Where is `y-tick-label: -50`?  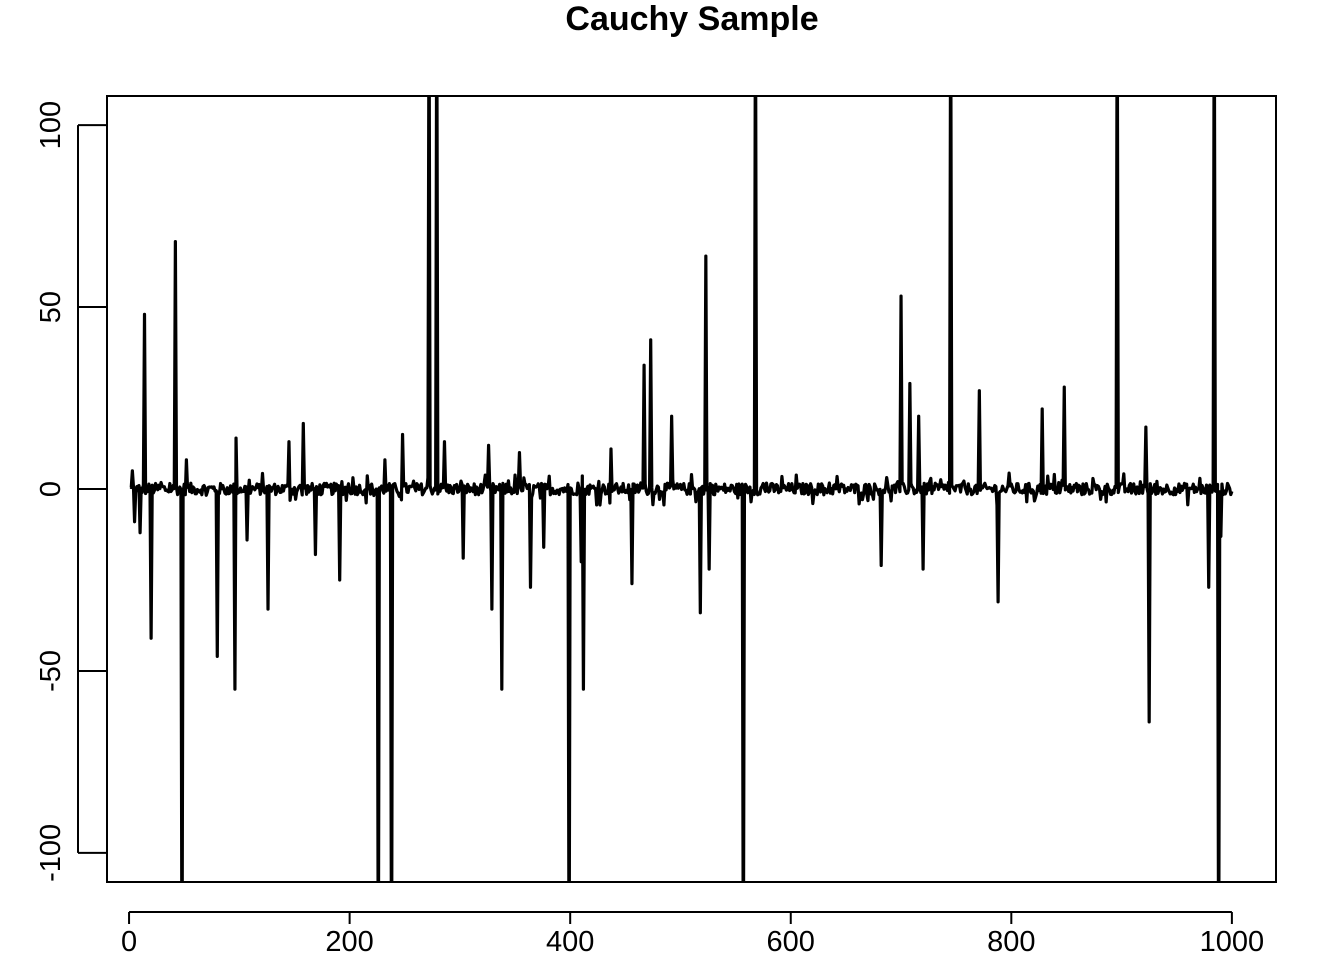
y-tick-label: -50 is located at coordinates (51, 671).